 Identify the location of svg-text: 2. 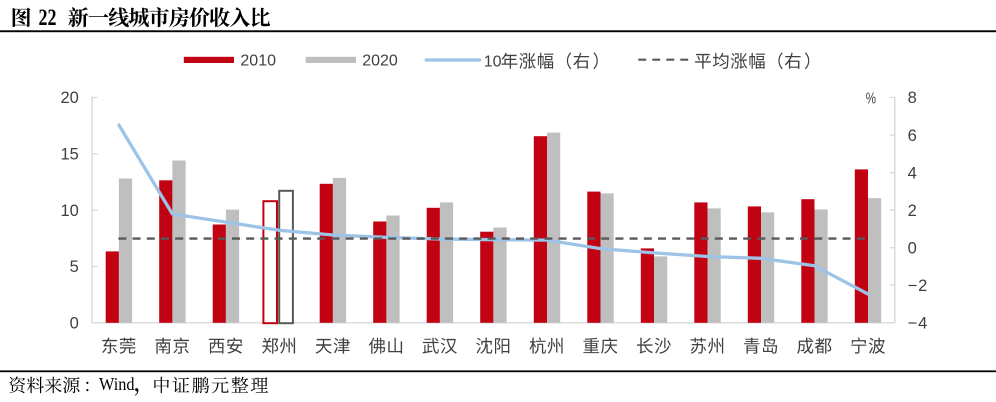
(913, 211).